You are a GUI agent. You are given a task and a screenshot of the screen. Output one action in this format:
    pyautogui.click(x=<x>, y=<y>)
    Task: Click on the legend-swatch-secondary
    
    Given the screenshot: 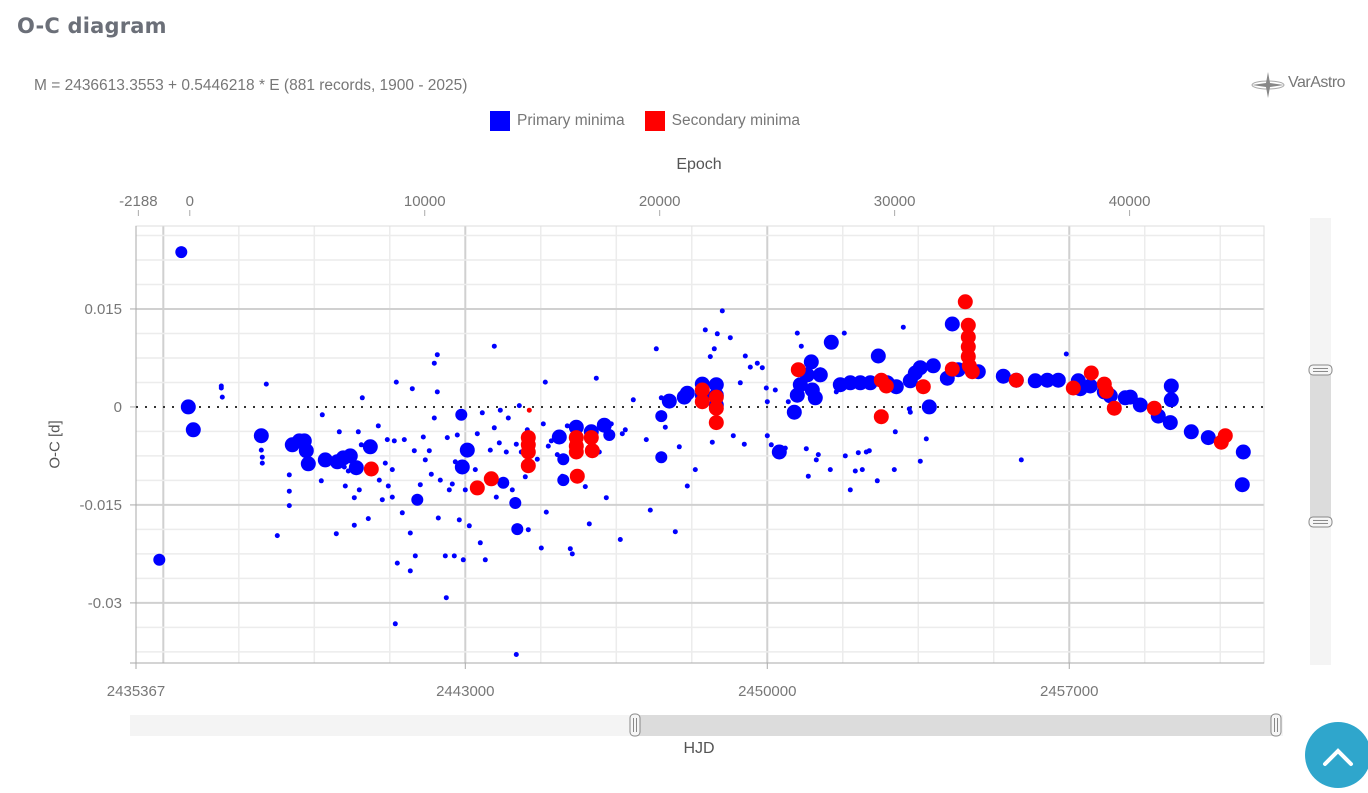 What is the action you would take?
    pyautogui.click(x=654, y=121)
    